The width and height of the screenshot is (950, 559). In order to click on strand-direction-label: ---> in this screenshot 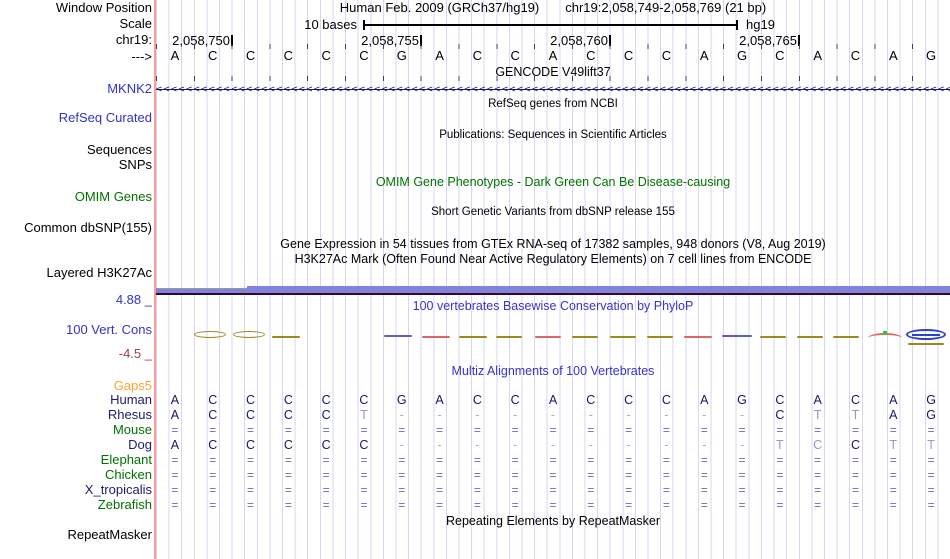, I will do `click(141, 56)`.